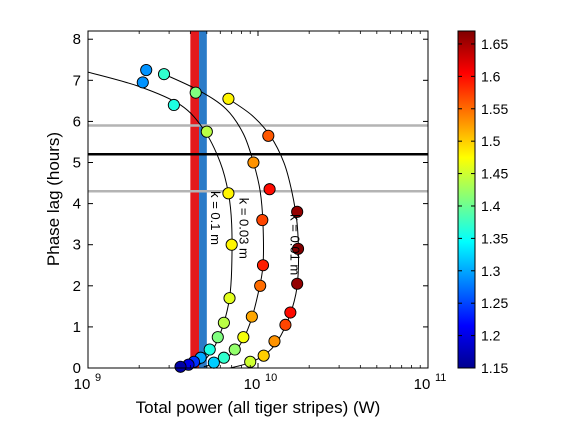 The height and width of the screenshot is (426, 568). What do you see at coordinates (258, 407) in the screenshot?
I see `x-axis-label: Total power (all tiger stripes) (W)` at bounding box center [258, 407].